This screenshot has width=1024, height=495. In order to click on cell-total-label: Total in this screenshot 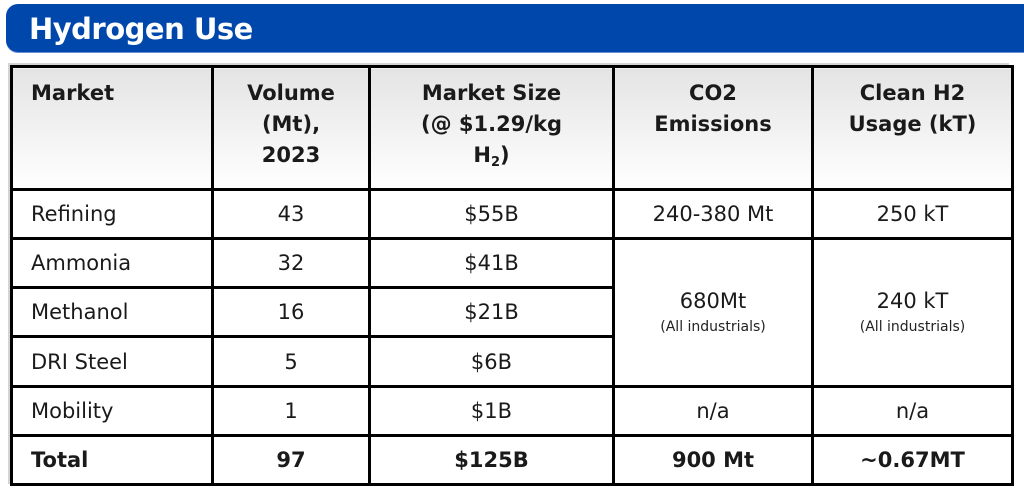, I will do `click(112, 460)`.